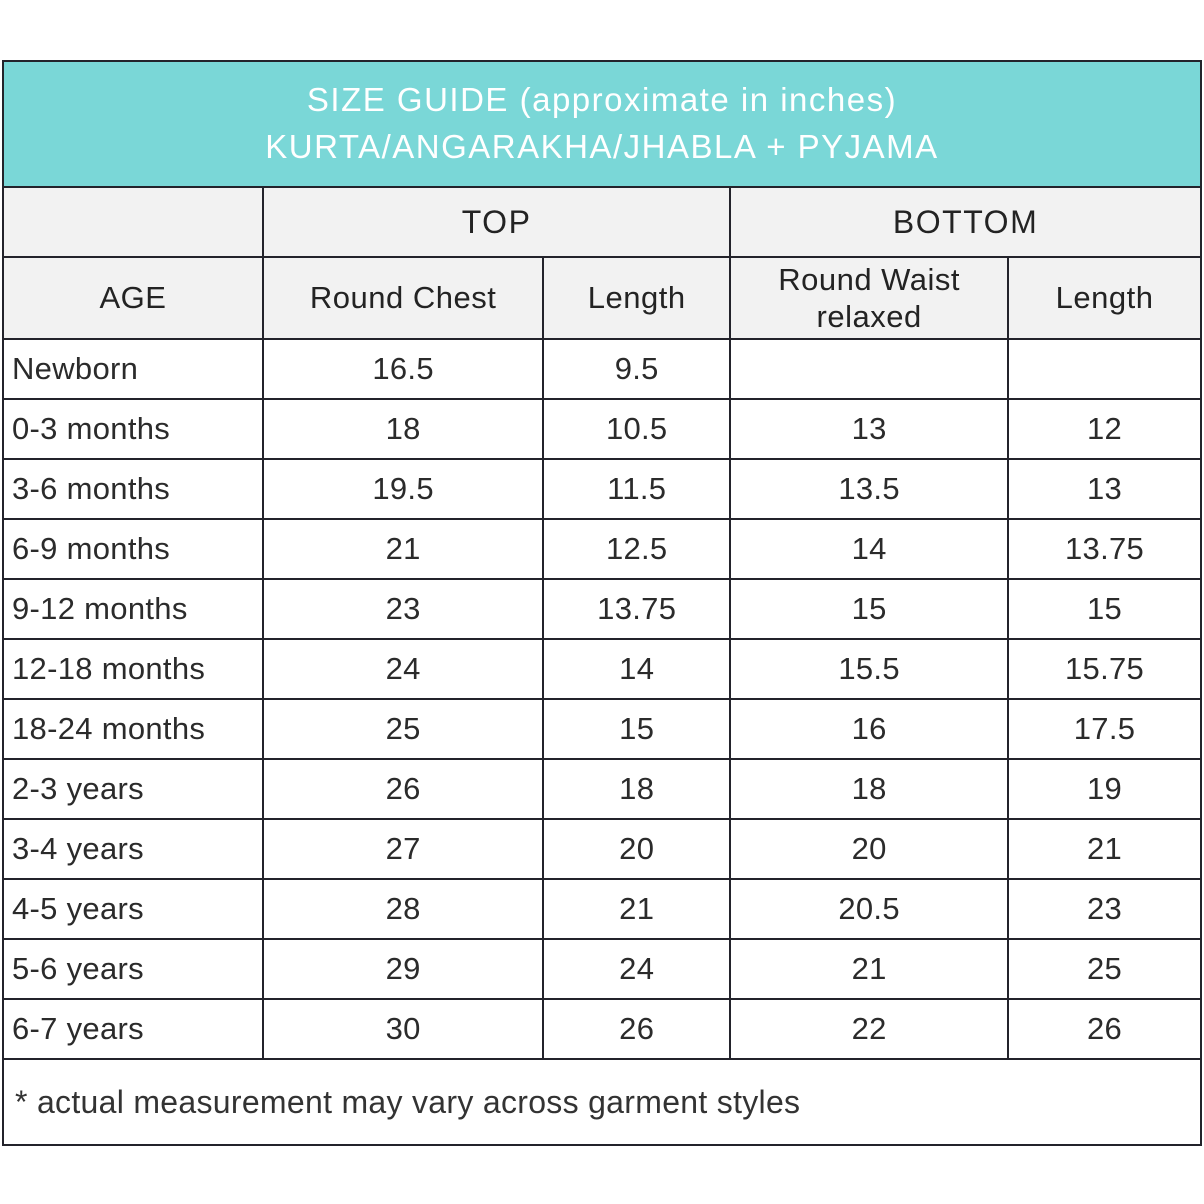 This screenshot has height=1204, width=1204. I want to click on column-header-age: AGE, so click(133, 298).